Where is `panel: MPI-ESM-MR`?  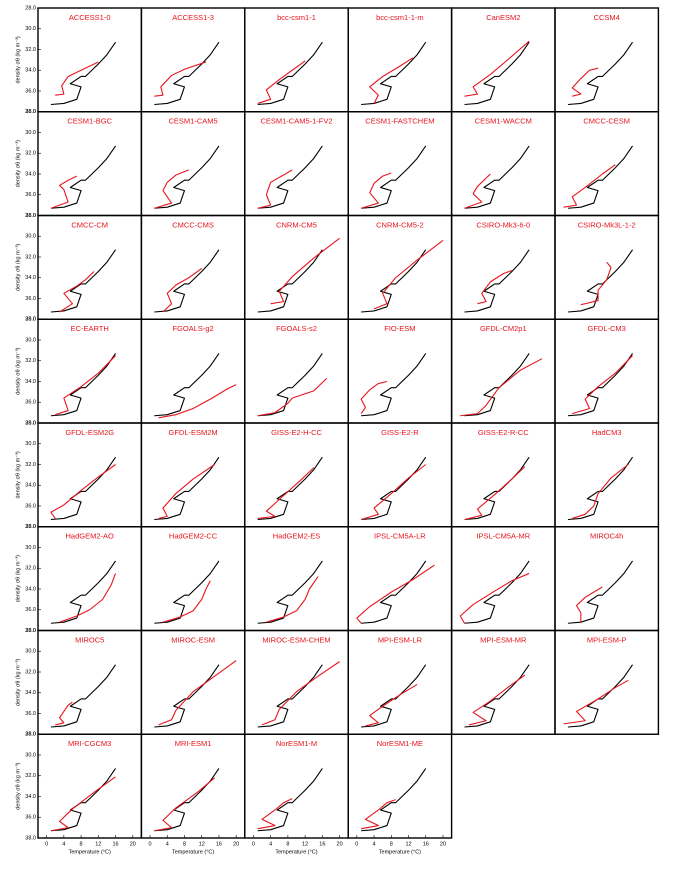
panel: MPI-ESM-MR is located at coordinates (503, 682).